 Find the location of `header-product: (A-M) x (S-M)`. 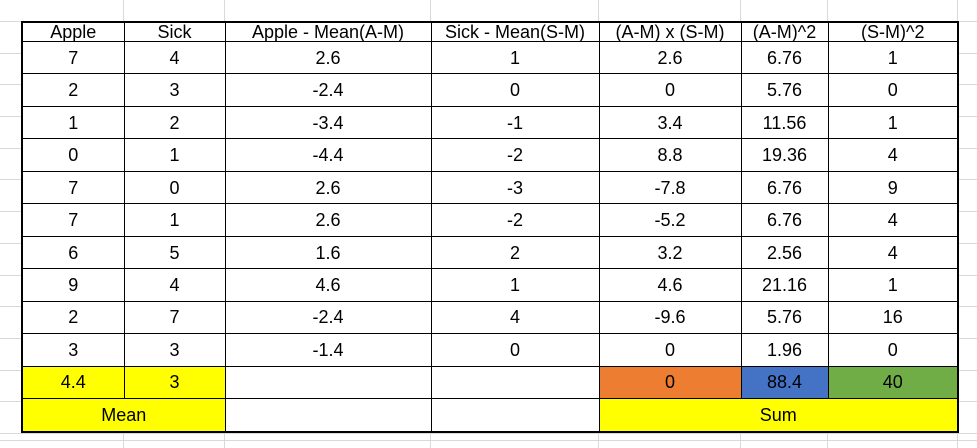

header-product: (A-M) x (S-M) is located at coordinates (670, 31).